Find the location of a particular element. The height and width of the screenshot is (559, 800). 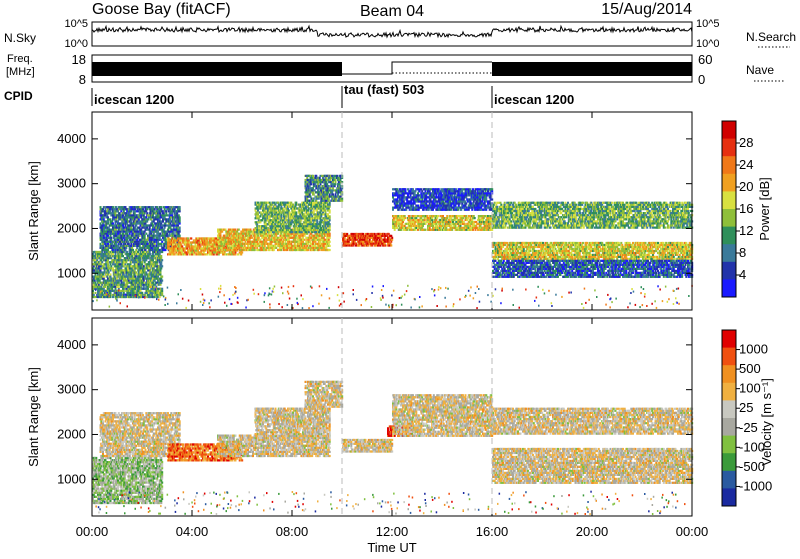

freq-trace is located at coordinates (392, 69).